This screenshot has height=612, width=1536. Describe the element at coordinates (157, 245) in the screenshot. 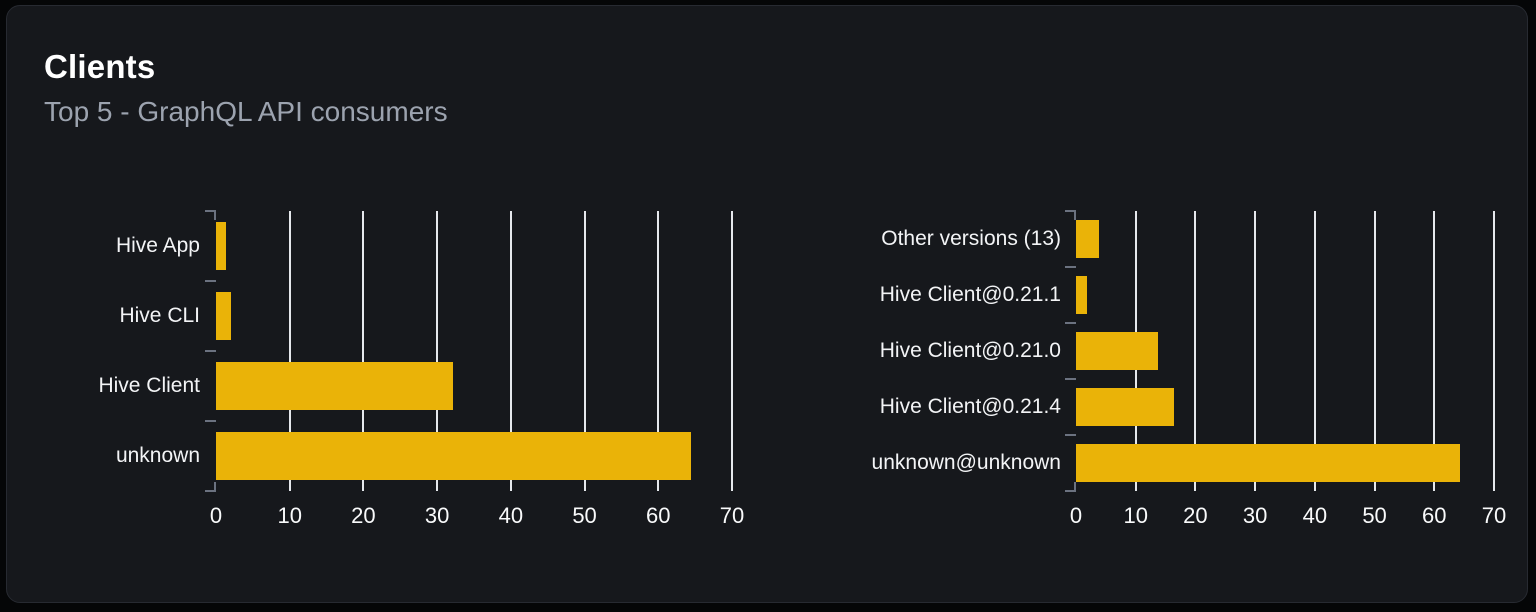

I see `category-label-hive-app: Hive App` at that location.